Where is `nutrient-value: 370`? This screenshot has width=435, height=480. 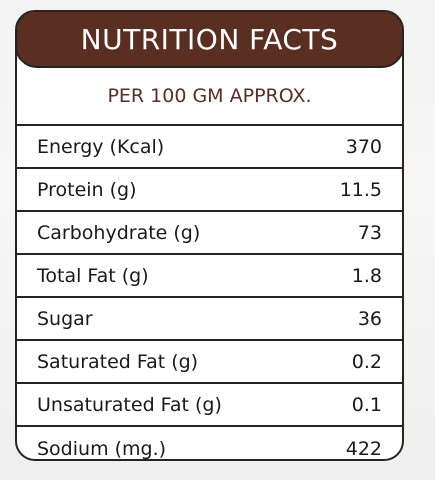 nutrient-value: 370 is located at coordinates (363, 146).